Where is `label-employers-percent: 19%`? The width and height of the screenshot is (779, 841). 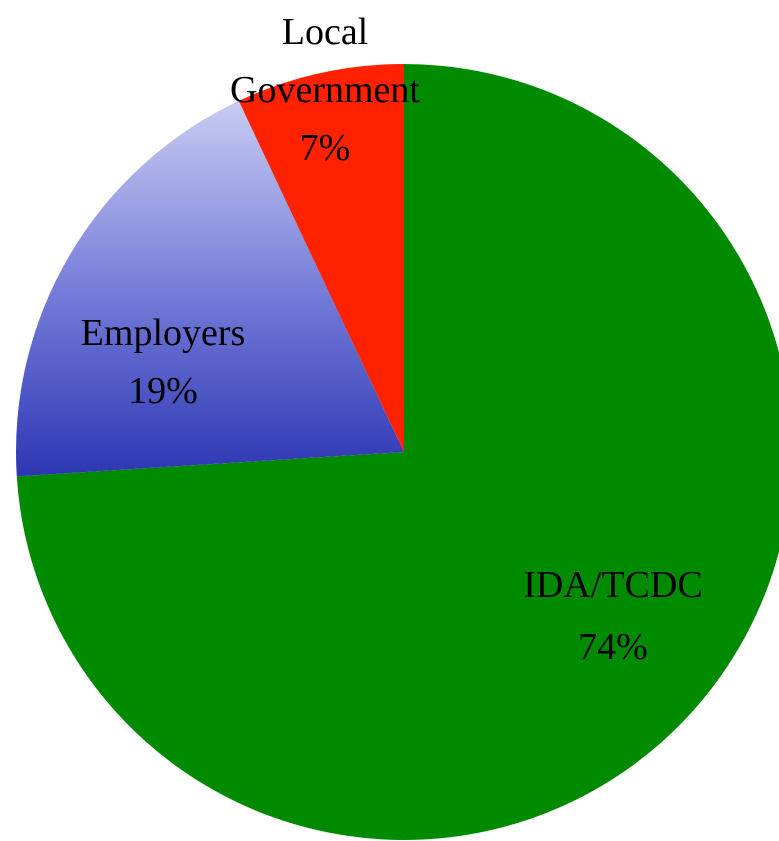
label-employers-percent: 19% is located at coordinates (163, 391).